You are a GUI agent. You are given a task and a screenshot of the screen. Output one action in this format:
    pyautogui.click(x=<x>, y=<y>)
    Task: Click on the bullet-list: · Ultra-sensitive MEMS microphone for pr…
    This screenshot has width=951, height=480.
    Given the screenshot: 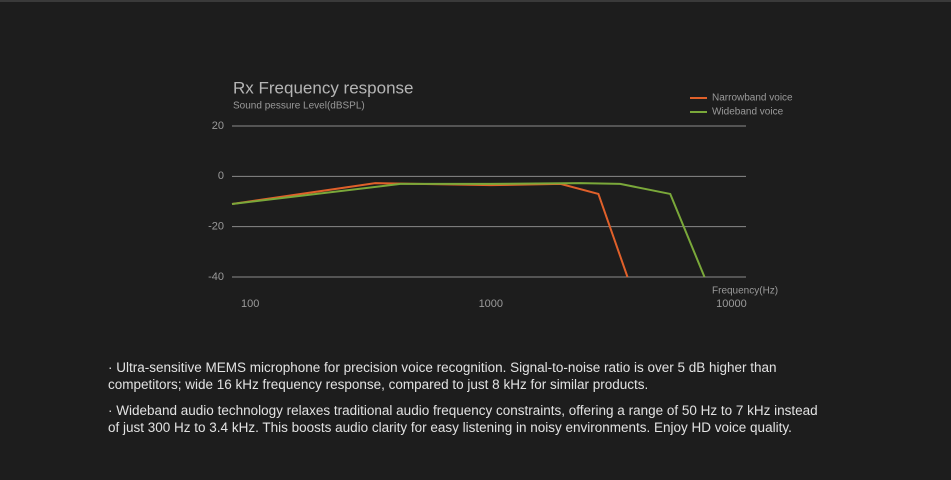 What is the action you would take?
    pyautogui.click(x=468, y=403)
    